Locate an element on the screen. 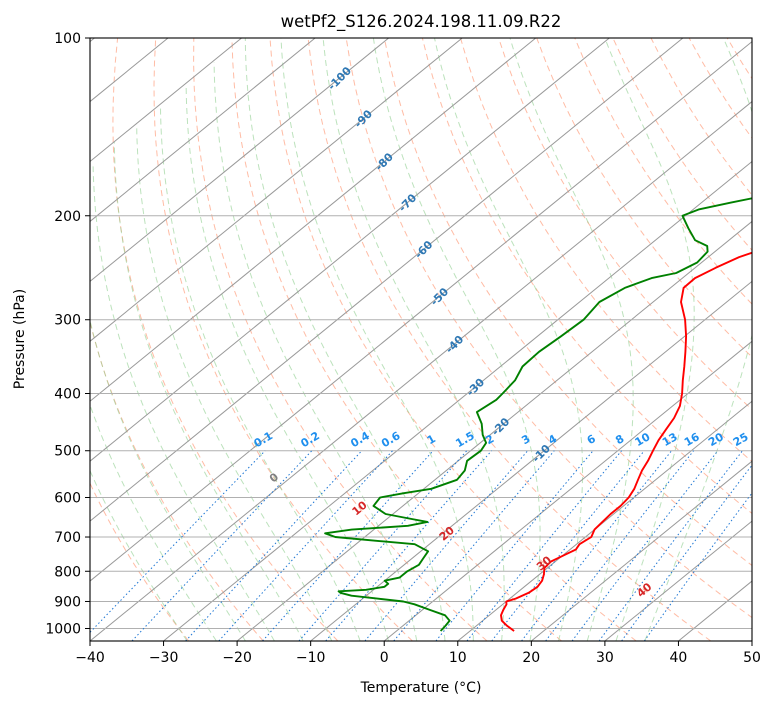 The image size is (775, 708). x-tick-label: 0 is located at coordinates (384, 658).